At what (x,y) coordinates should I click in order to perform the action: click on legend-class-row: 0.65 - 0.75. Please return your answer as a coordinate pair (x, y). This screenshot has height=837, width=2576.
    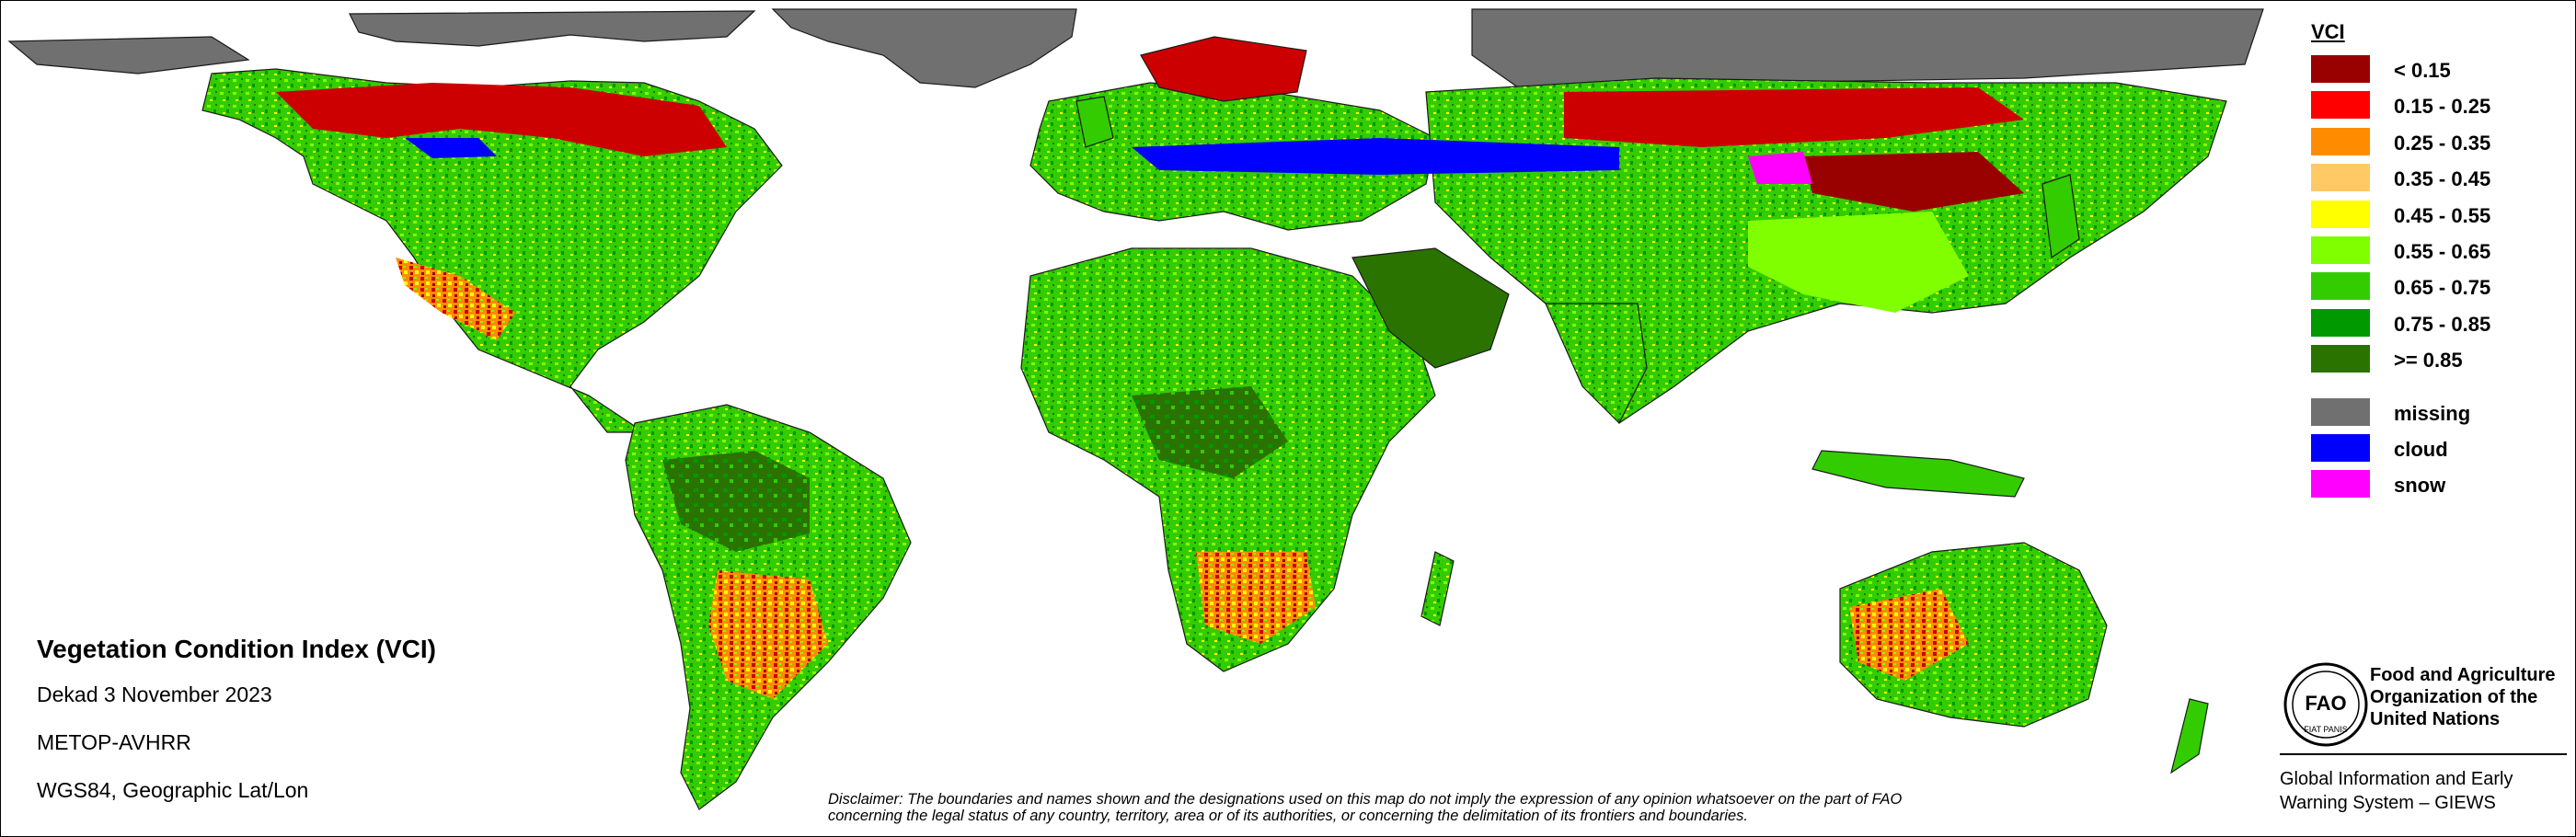
    Looking at the image, I should click on (2428, 288).